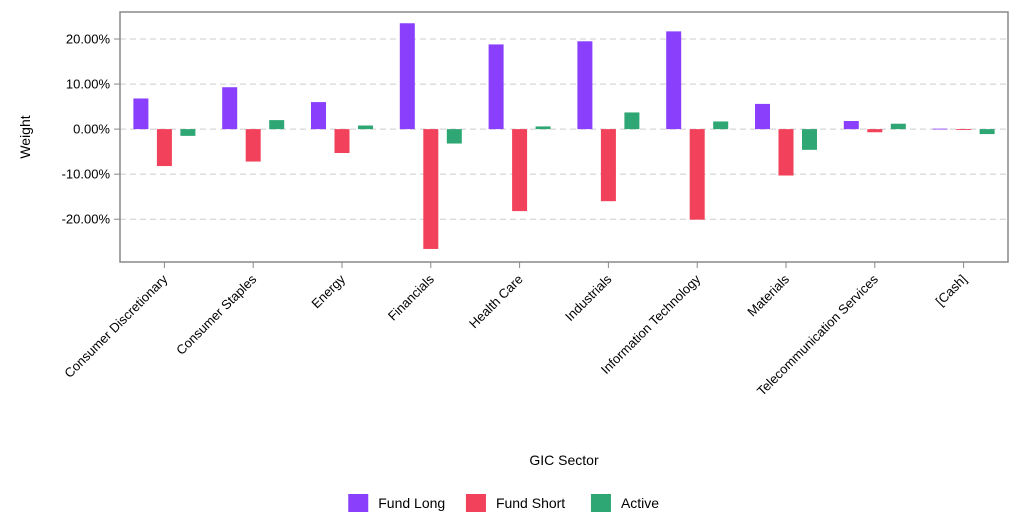 The width and height of the screenshot is (1013, 519). I want to click on x-tick-label: Health Care, so click(496, 302).